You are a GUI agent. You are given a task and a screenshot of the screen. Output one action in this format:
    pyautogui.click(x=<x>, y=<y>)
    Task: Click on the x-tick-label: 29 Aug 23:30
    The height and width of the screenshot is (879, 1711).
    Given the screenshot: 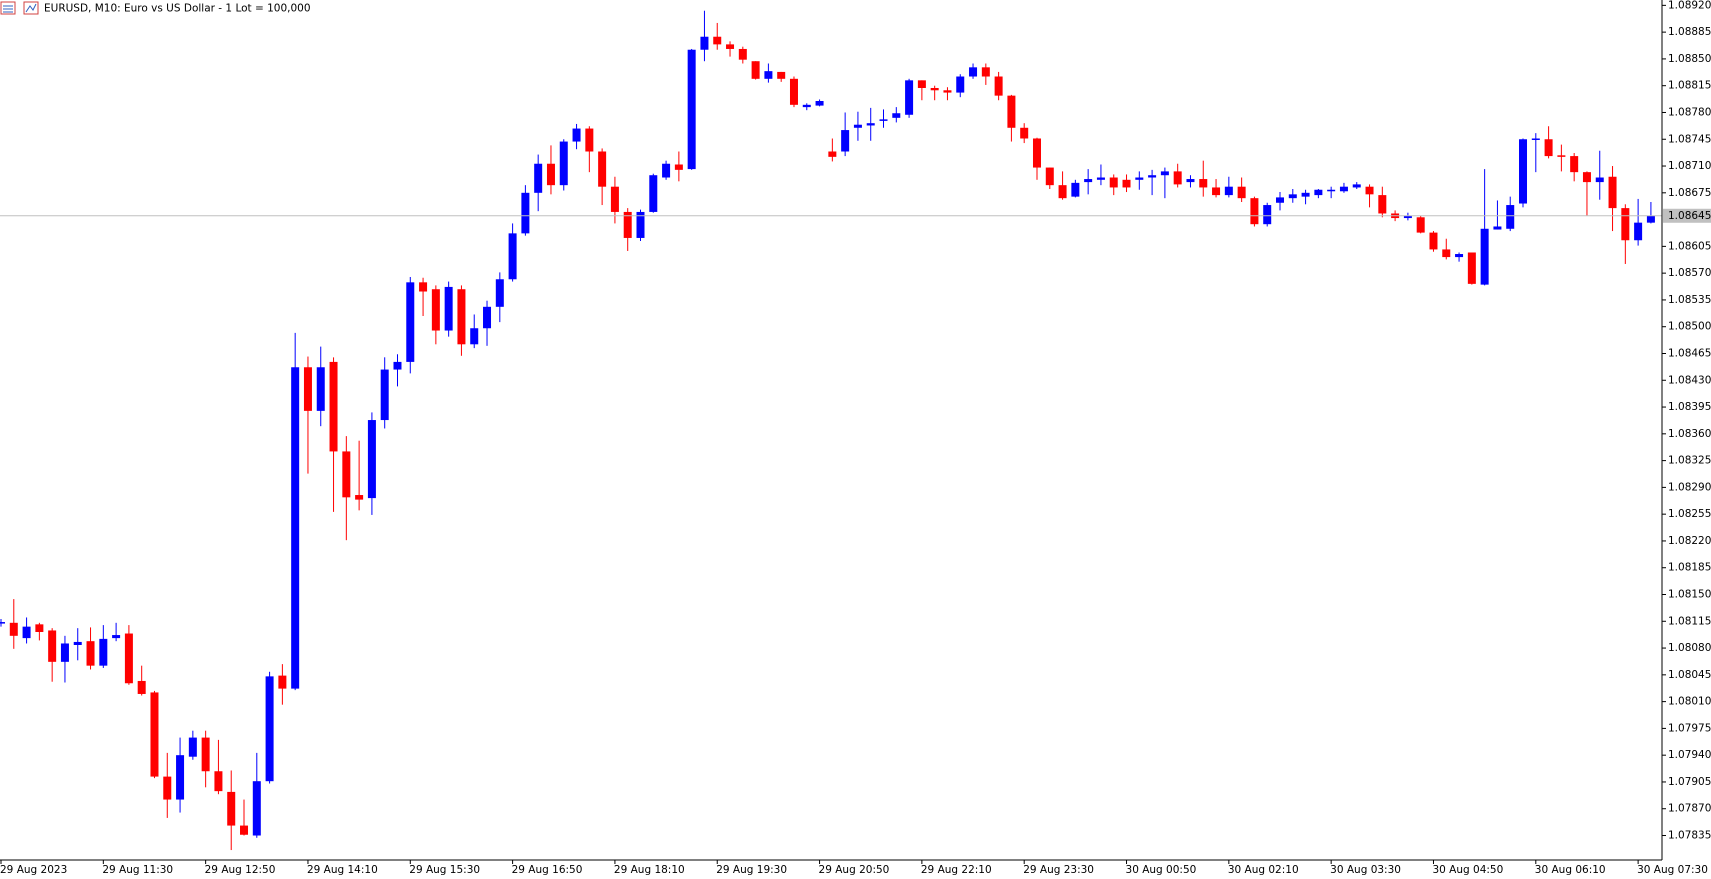 What is the action you would take?
    pyautogui.click(x=1058, y=870)
    